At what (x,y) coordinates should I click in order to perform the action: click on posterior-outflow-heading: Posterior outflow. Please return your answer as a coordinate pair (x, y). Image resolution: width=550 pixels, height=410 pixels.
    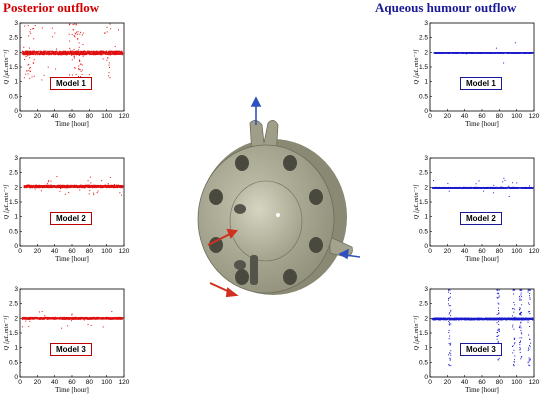
    Looking at the image, I should click on (51, 7).